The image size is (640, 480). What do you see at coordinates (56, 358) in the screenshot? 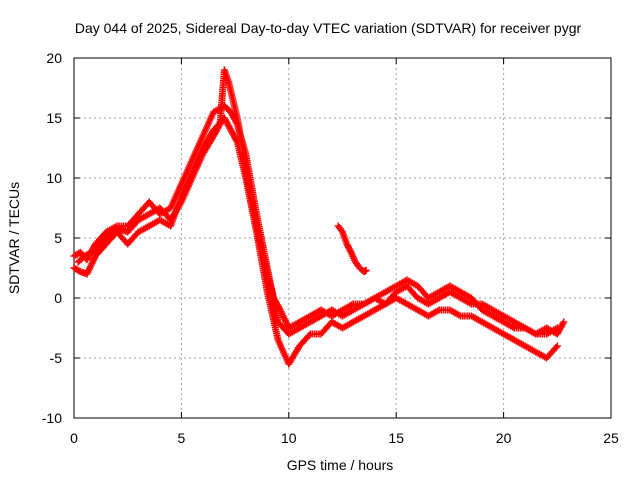
I see `y-tick-label: -5` at bounding box center [56, 358].